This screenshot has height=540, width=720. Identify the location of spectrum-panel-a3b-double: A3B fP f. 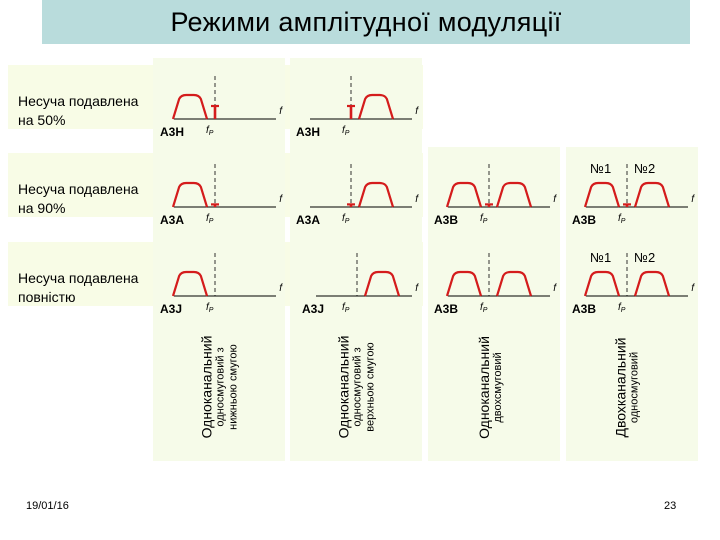
(495, 199).